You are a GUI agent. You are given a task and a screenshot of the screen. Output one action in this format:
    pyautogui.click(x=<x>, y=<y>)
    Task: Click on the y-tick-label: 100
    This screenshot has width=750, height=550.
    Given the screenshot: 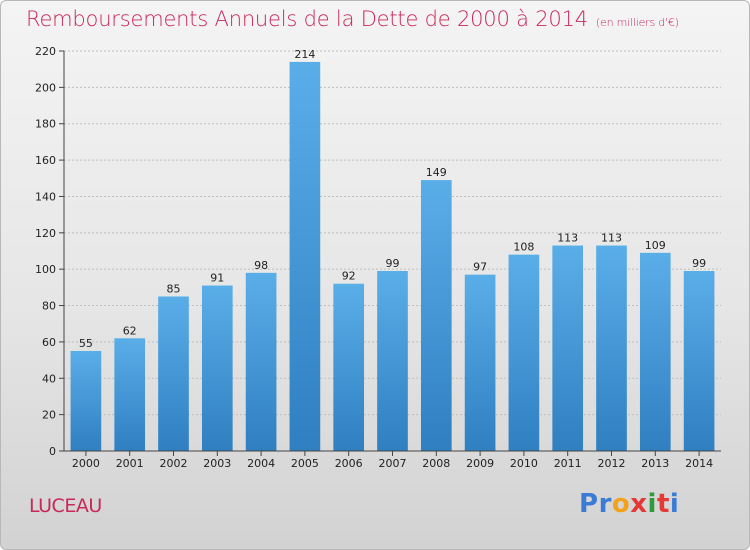 What is the action you would take?
    pyautogui.click(x=45, y=269)
    